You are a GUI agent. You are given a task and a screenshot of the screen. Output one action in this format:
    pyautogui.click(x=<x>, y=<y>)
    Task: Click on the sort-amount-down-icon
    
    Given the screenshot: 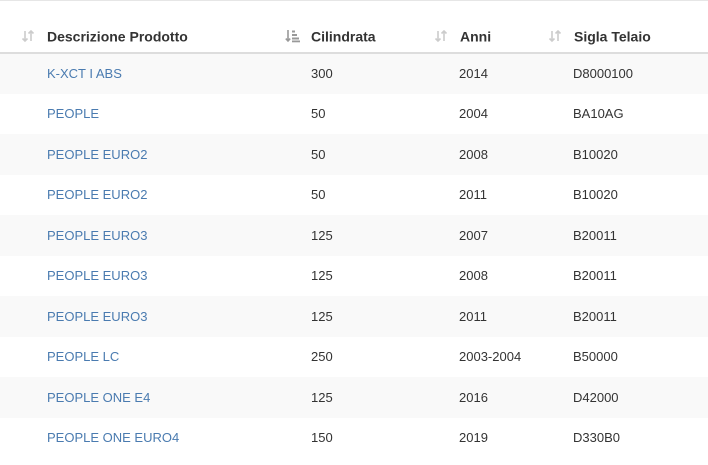 What is the action you would take?
    pyautogui.click(x=298, y=36)
    